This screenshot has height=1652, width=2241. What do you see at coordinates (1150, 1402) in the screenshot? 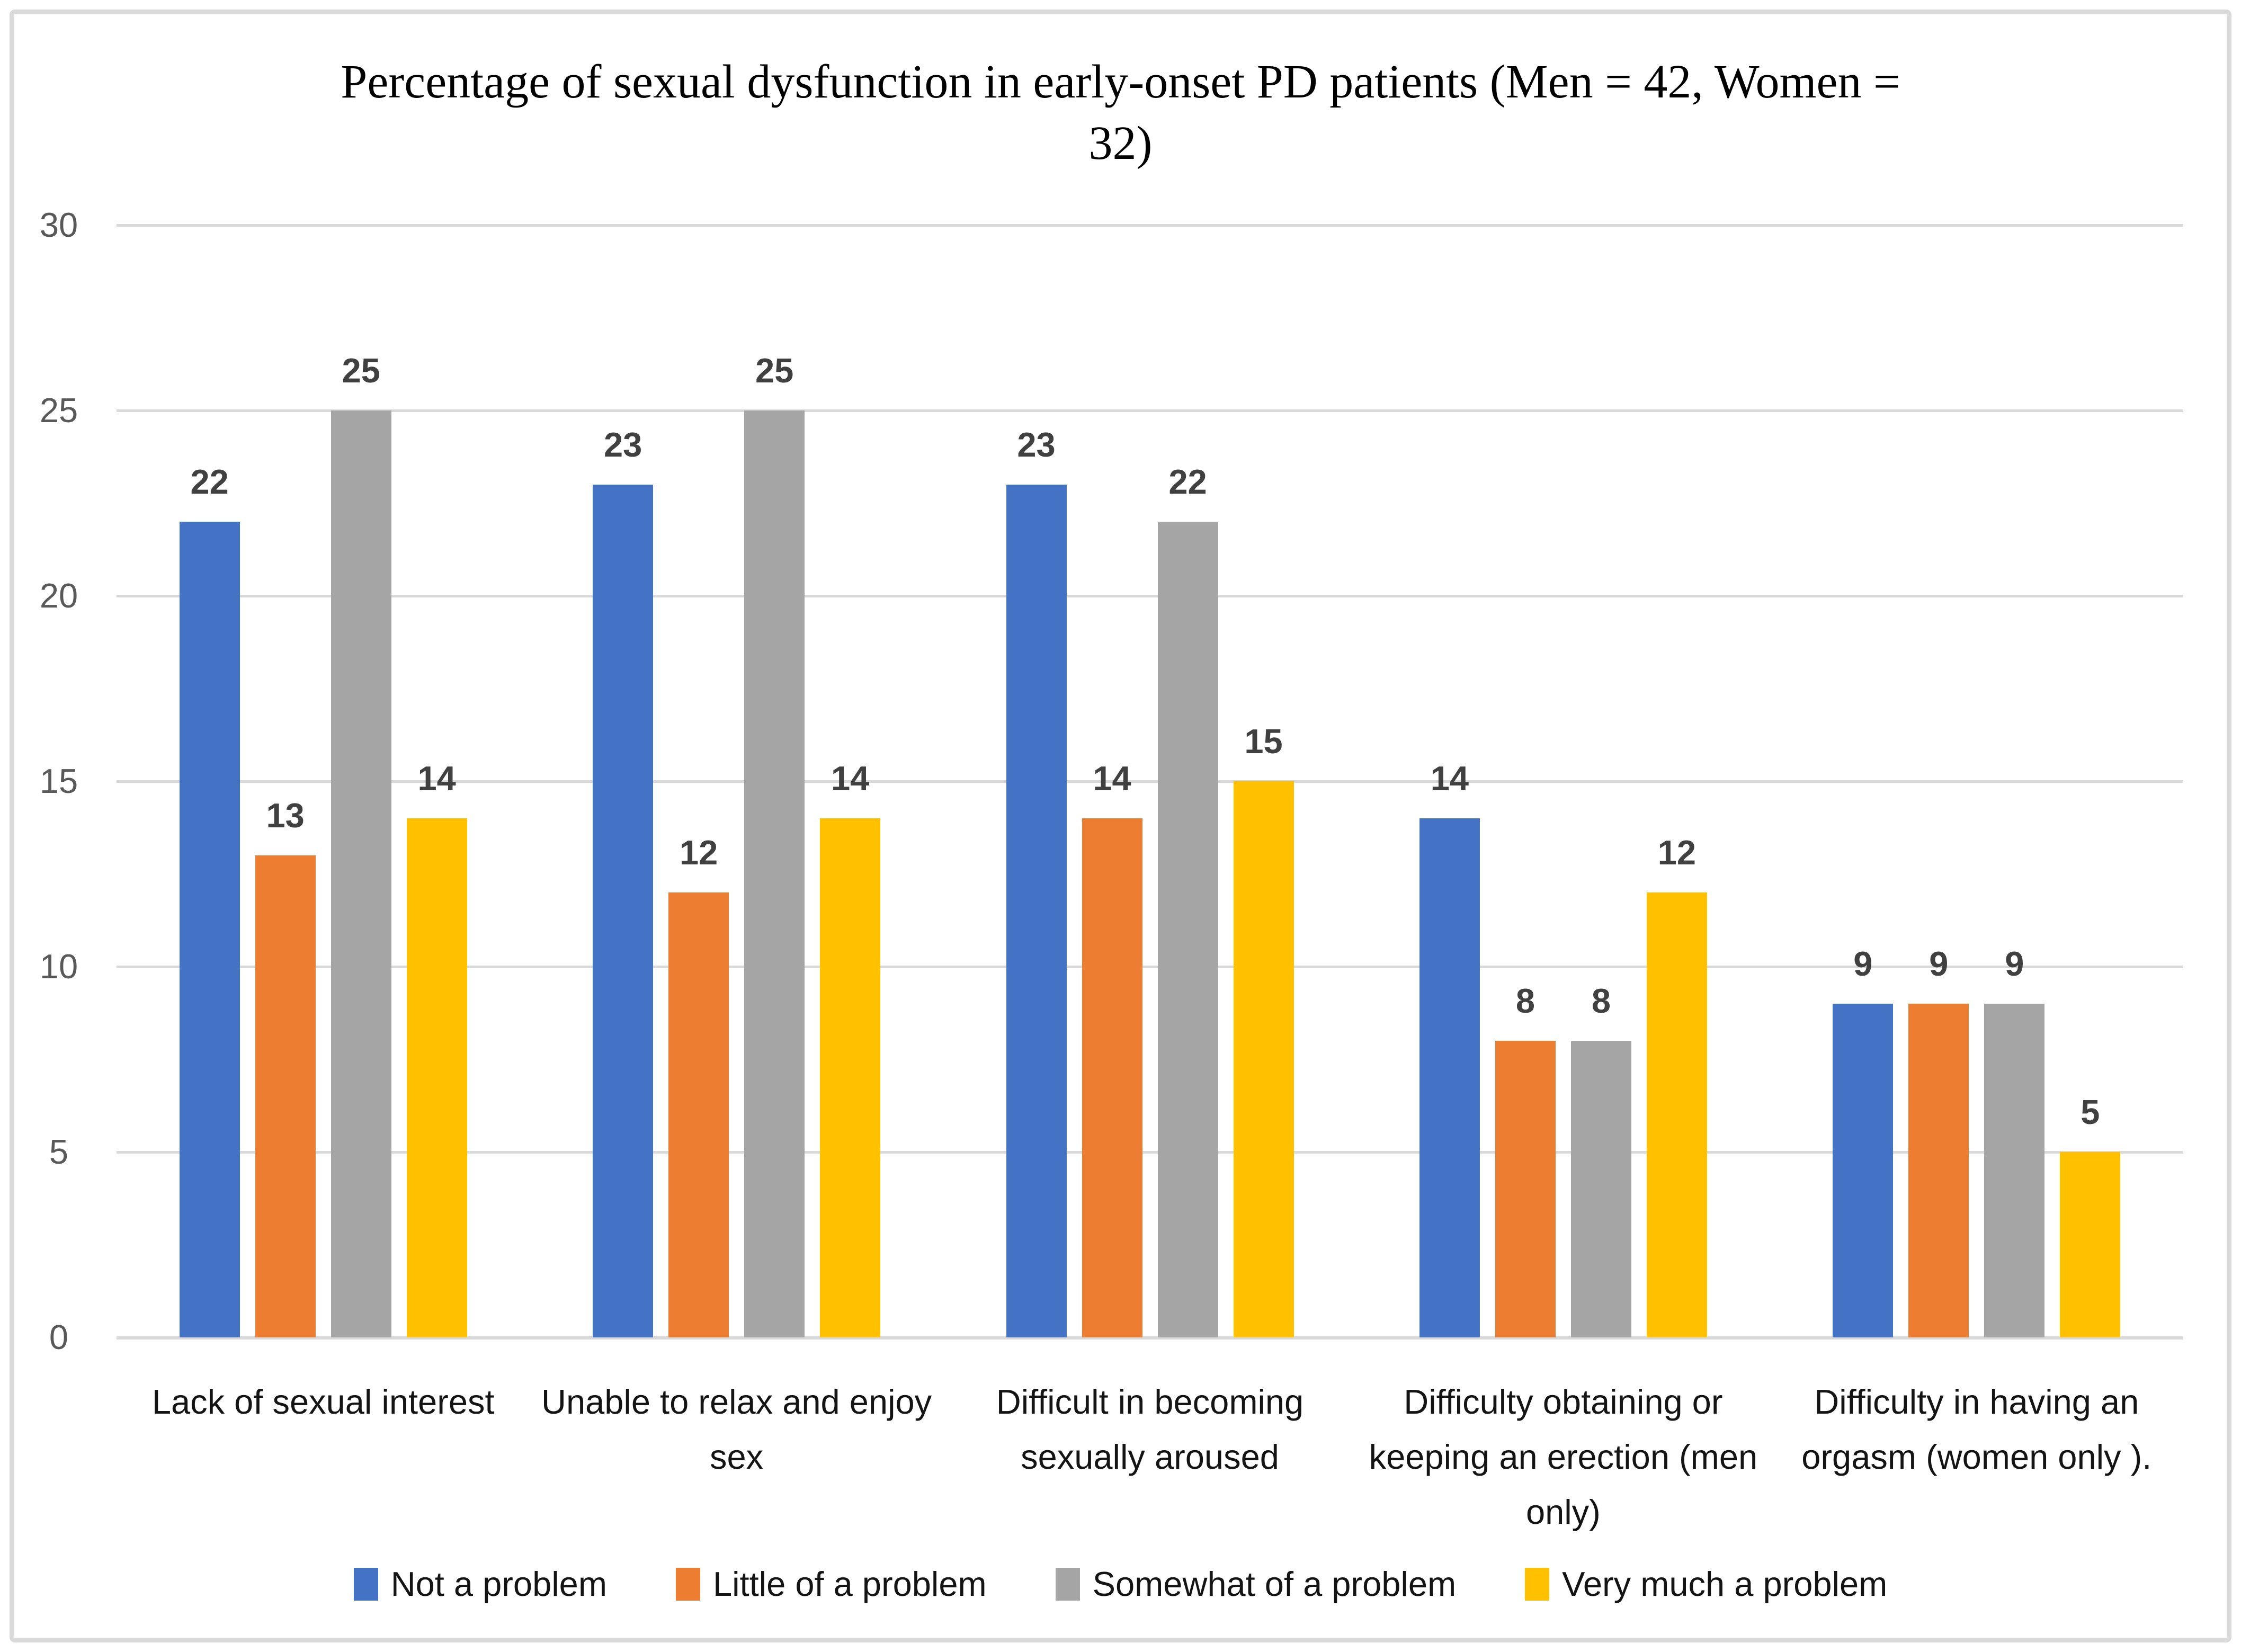
I see `category-label-line: Difficult in becoming` at bounding box center [1150, 1402].